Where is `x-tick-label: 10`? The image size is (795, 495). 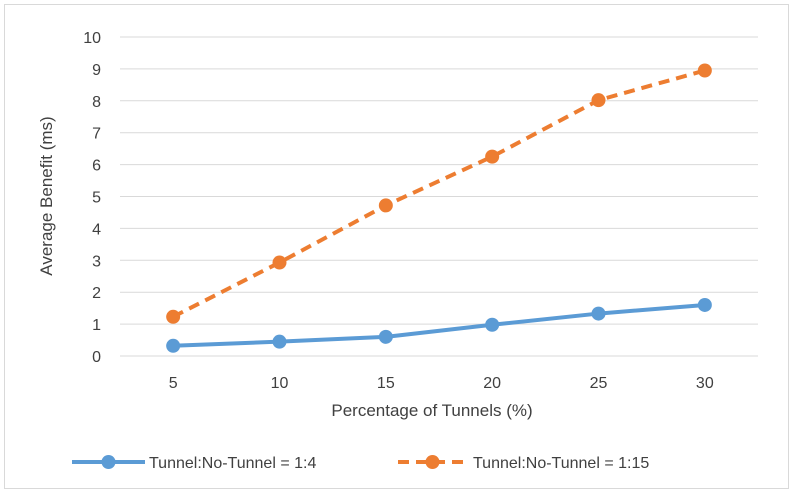 x-tick-label: 10 is located at coordinates (280, 383).